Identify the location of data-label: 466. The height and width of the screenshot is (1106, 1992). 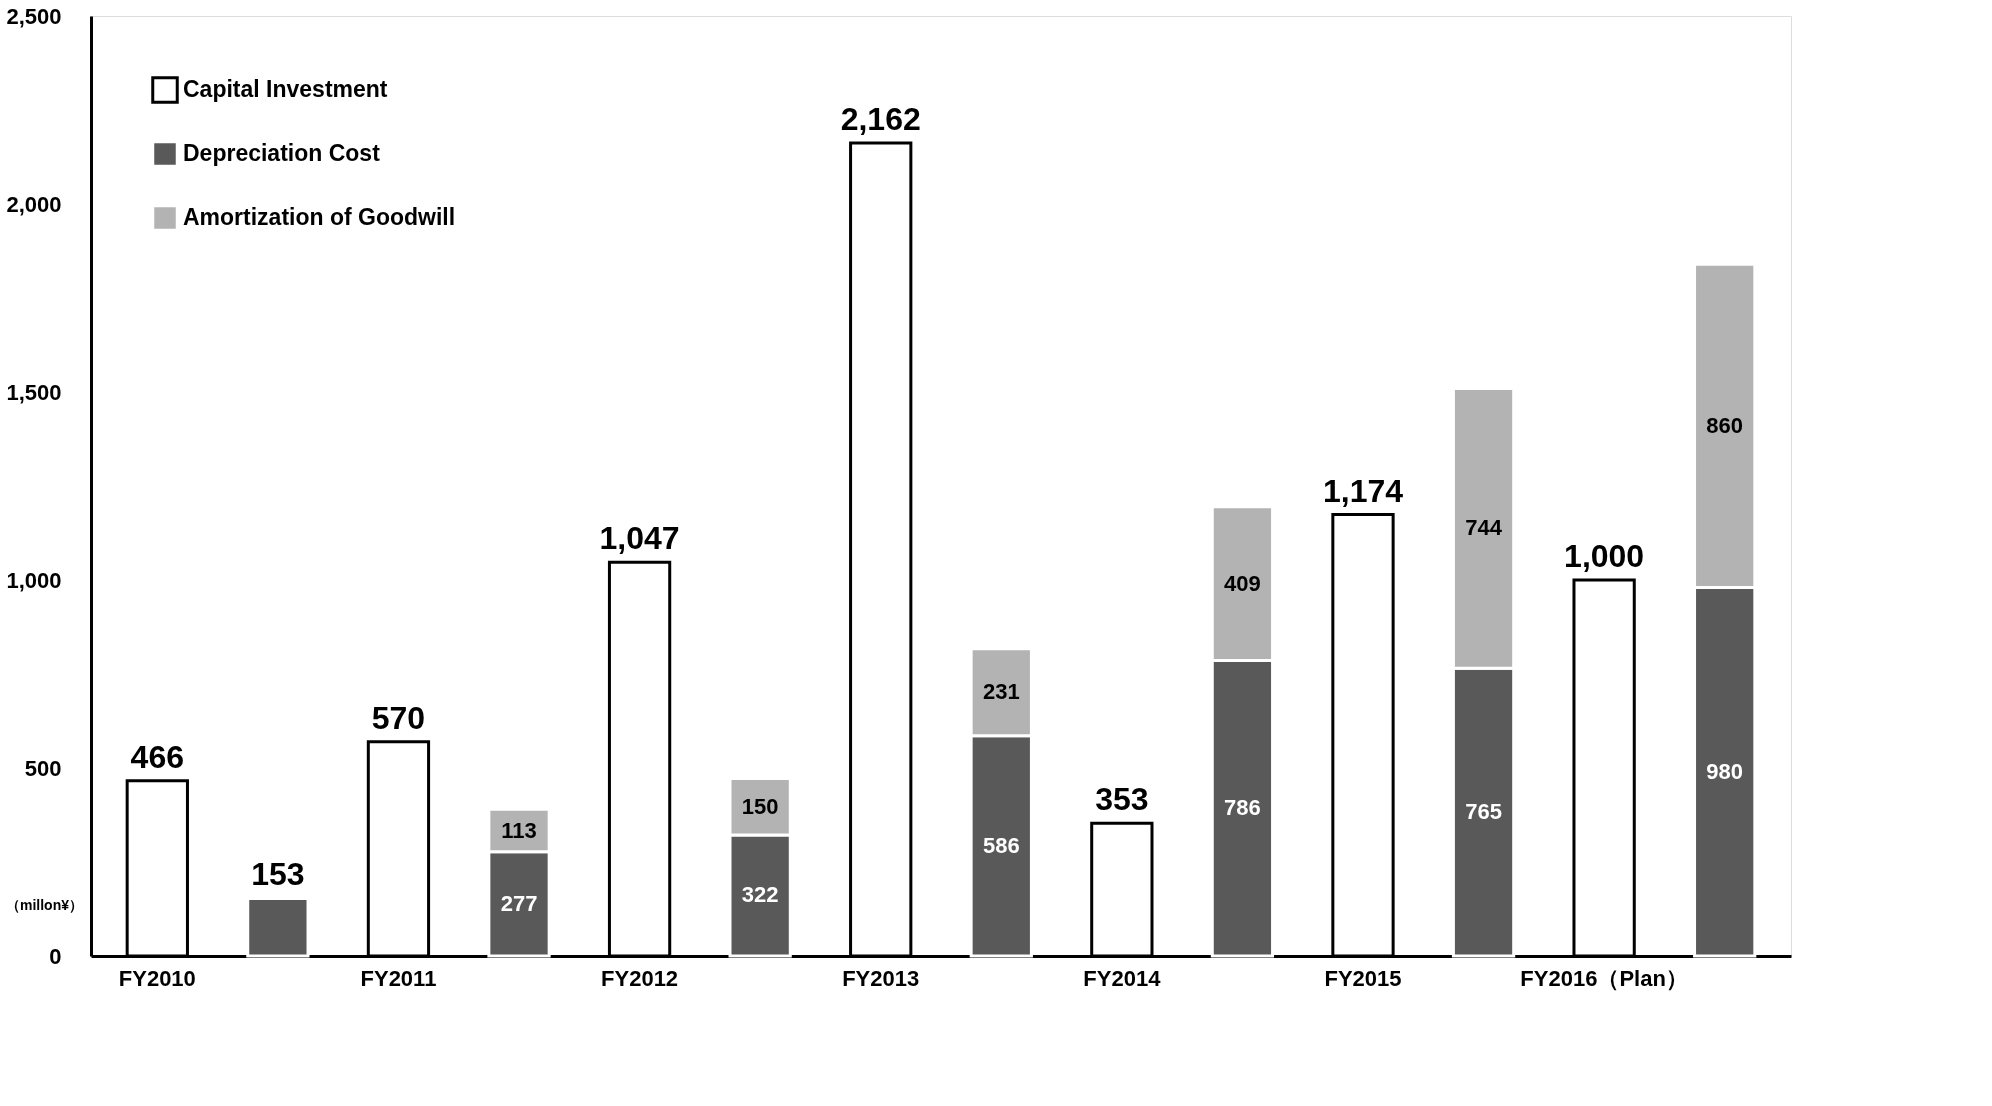
(157, 756).